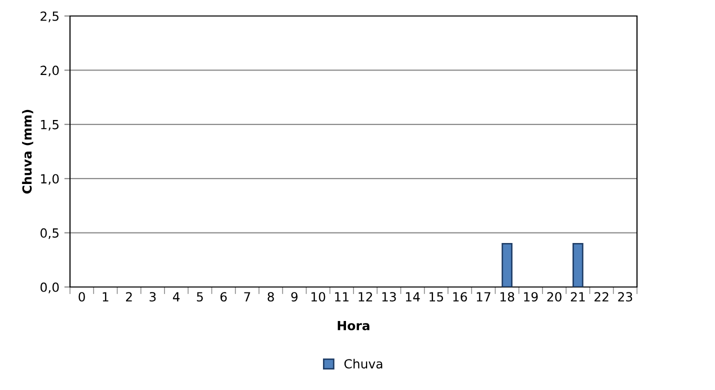  Describe the element at coordinates (413, 297) in the screenshot. I see `x-tick-label: 14` at that location.